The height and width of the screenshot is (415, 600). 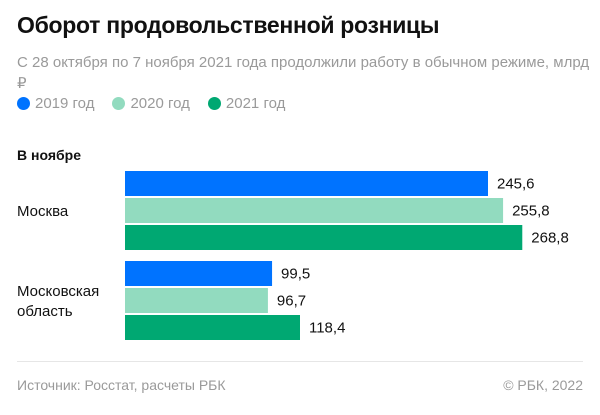 What do you see at coordinates (119, 103) in the screenshot?
I see `legend-dot-2020` at bounding box center [119, 103].